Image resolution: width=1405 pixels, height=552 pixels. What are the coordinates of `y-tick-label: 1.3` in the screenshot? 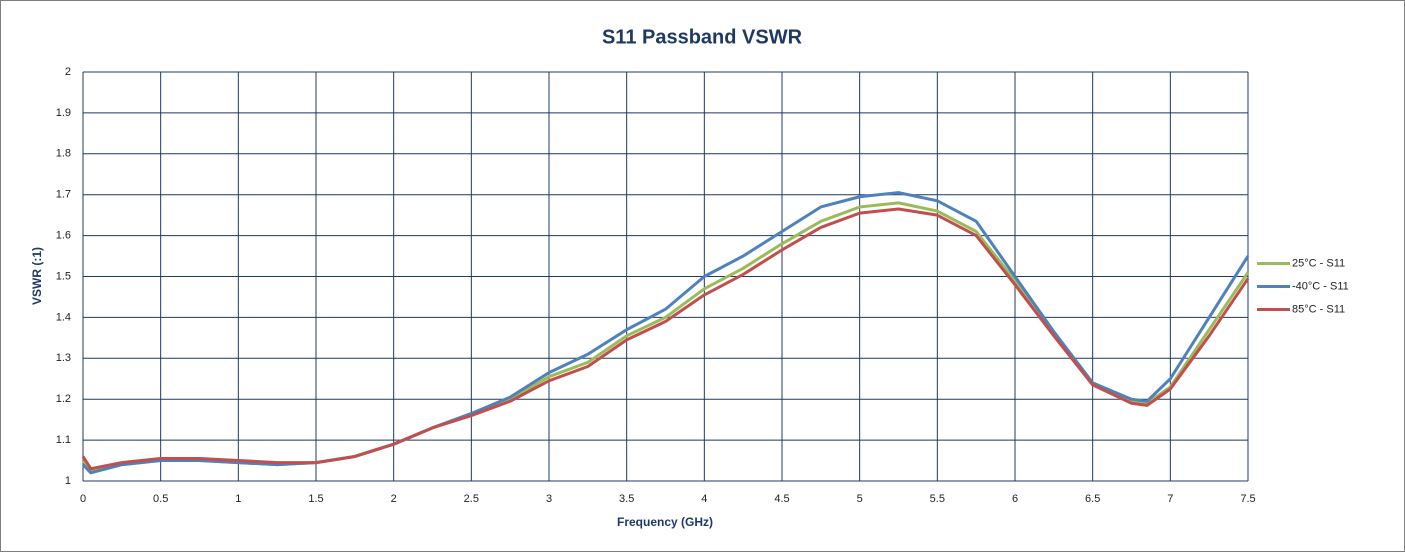 It's located at (63, 358).